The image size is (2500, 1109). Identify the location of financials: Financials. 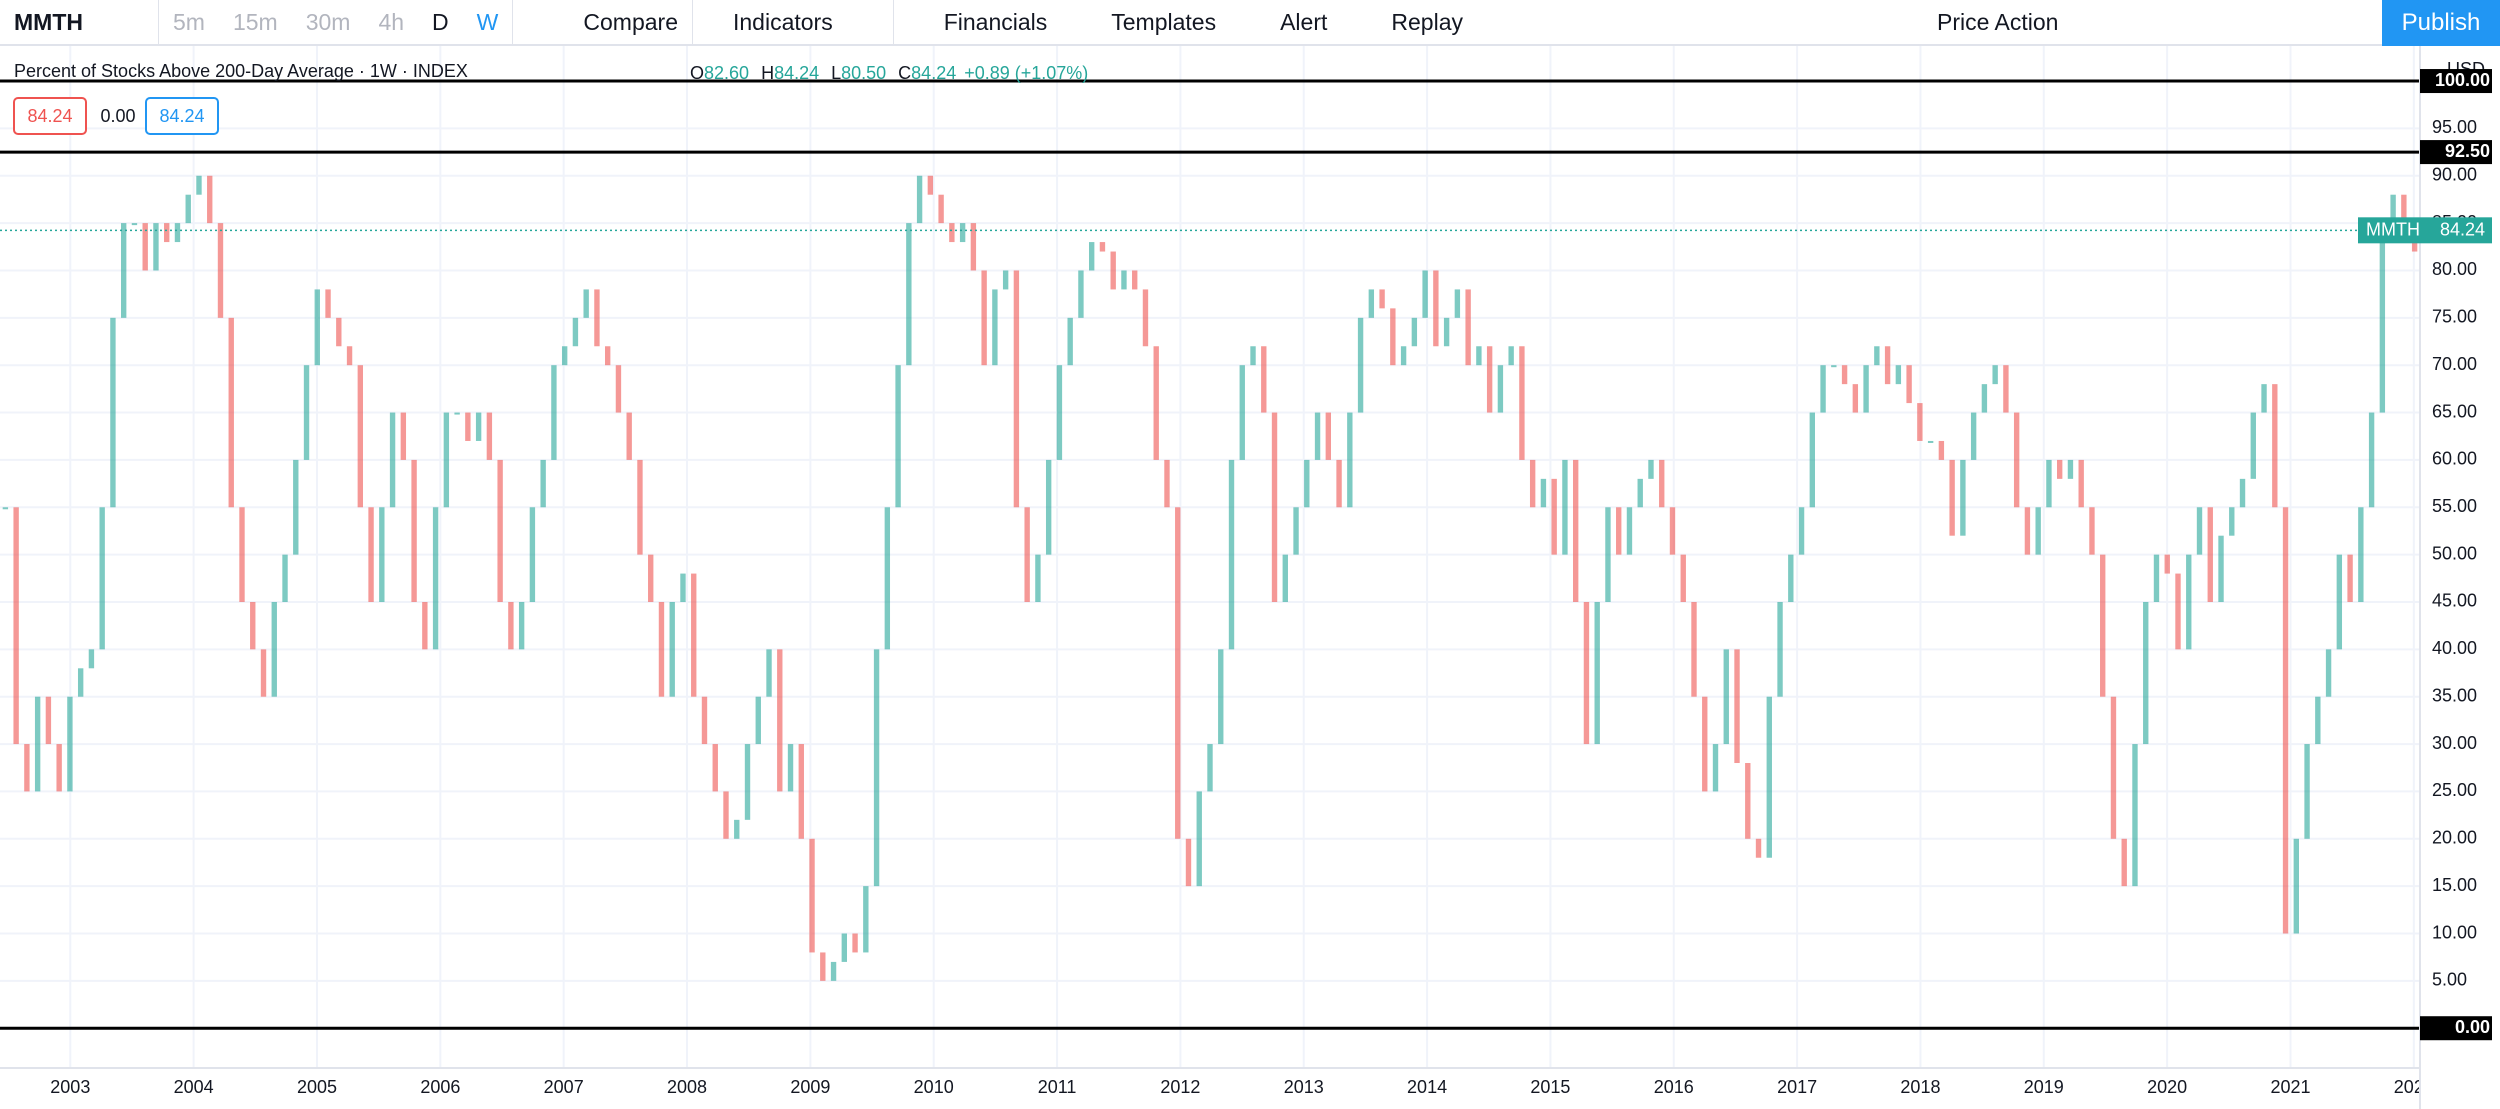
(995, 21).